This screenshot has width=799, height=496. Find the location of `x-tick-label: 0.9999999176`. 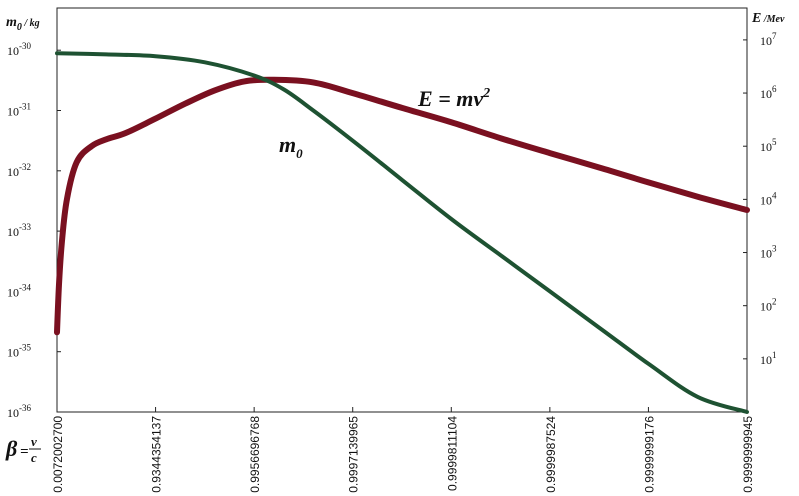

x-tick-label: 0.9999999176 is located at coordinates (649, 454).